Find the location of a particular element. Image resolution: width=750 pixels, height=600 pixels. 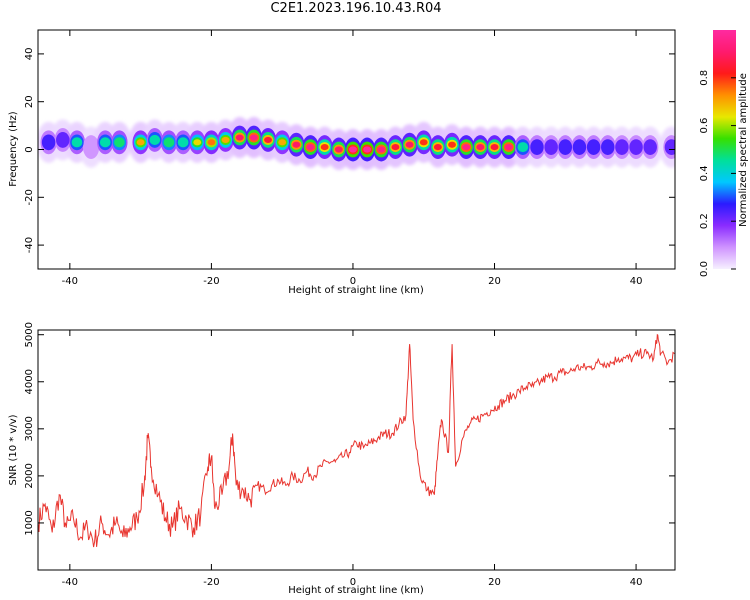

heatmap-y-tick-label: 0 is located at coordinates (29, 149).